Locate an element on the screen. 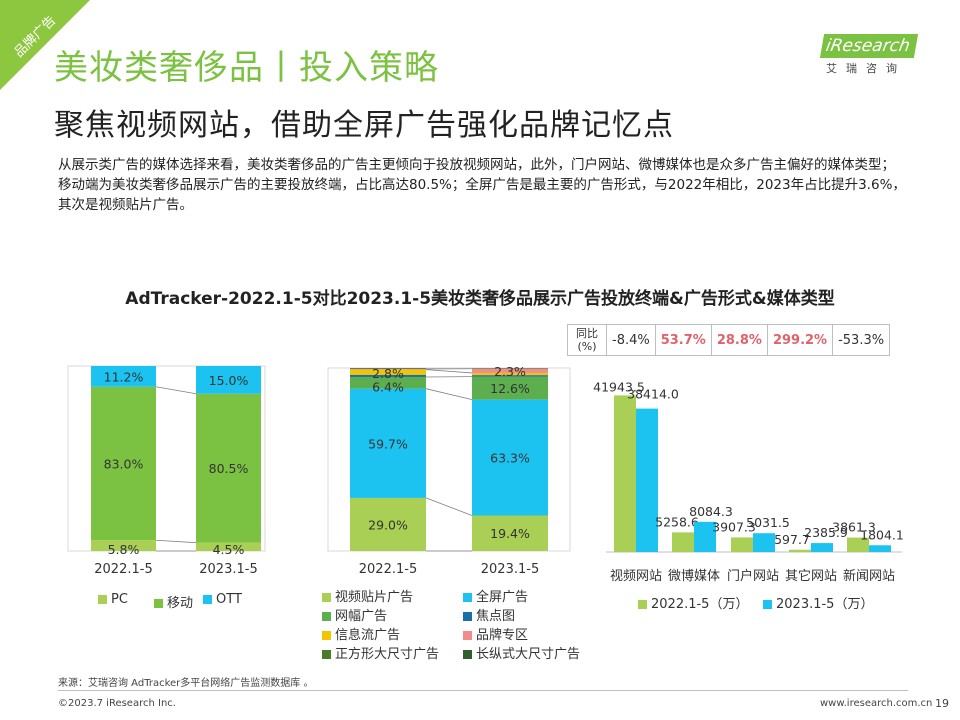 The image size is (960, 720). legend-item: PC is located at coordinates (113, 599).